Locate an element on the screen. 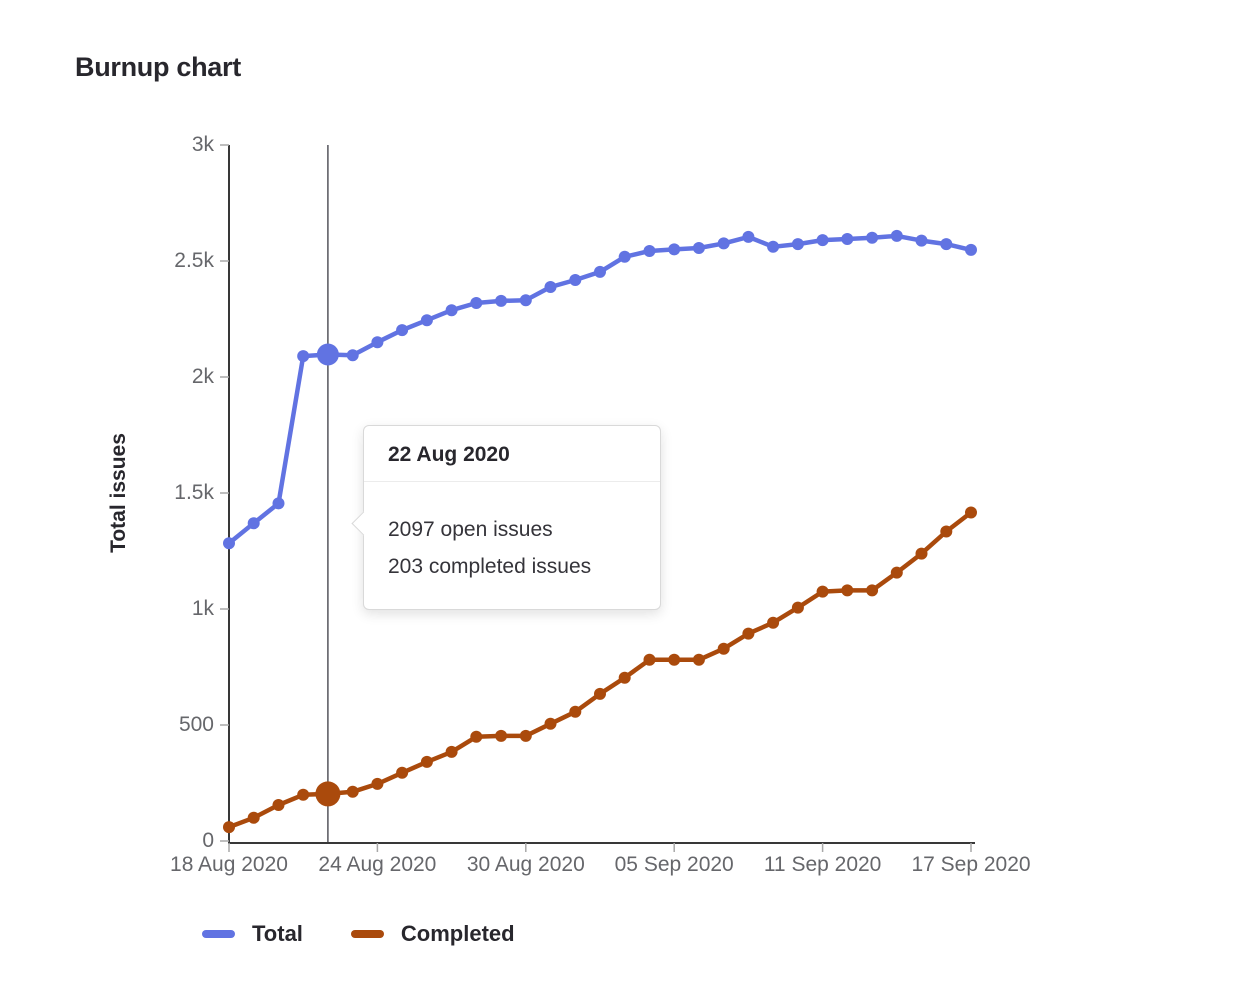 The width and height of the screenshot is (1246, 1004). legend-dash-completed-icon is located at coordinates (367, 934).